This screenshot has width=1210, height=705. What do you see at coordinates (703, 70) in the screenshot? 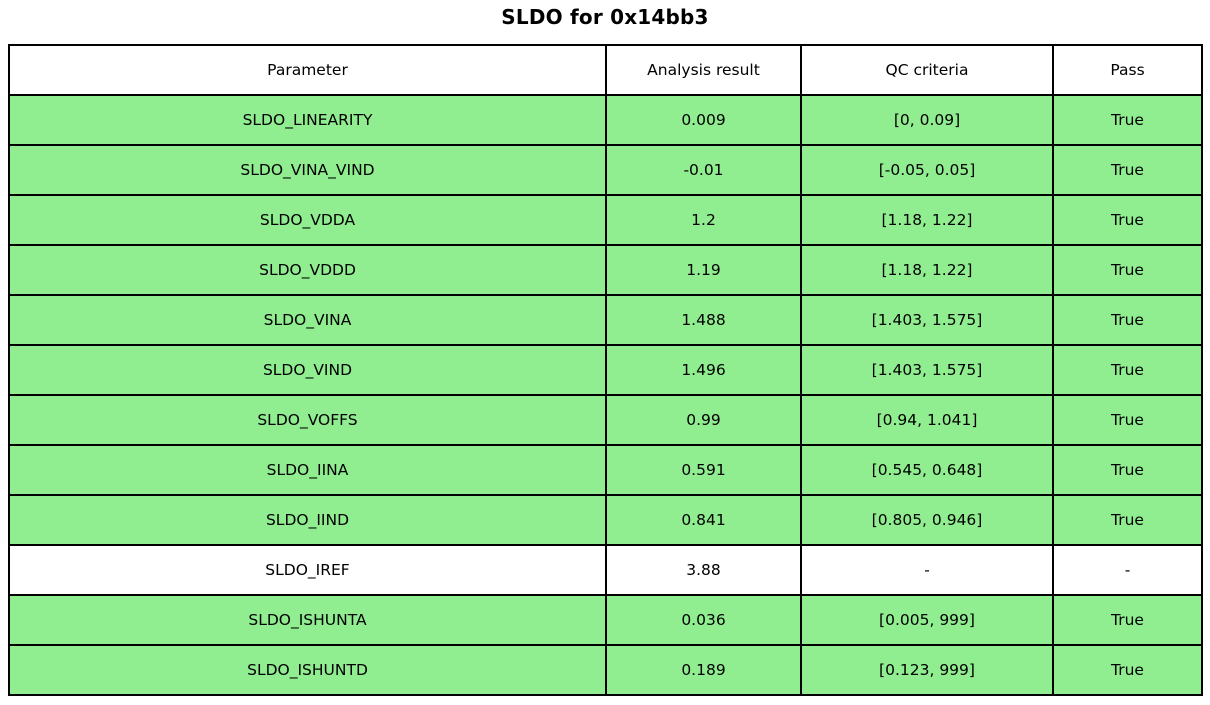
I see `col-header-analysis-result: Analysis result` at bounding box center [703, 70].